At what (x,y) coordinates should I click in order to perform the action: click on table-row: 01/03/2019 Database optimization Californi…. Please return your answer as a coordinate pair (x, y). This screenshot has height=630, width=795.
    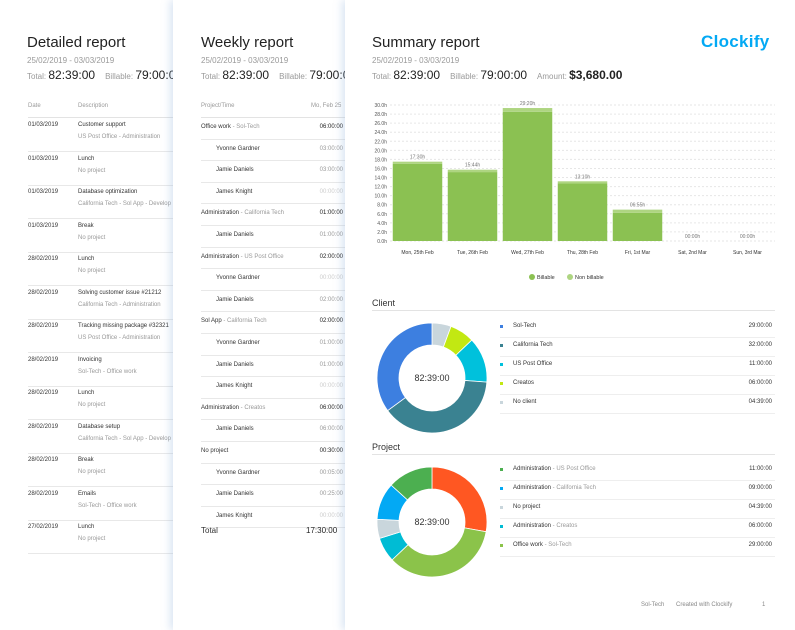
    Looking at the image, I should click on (114, 202).